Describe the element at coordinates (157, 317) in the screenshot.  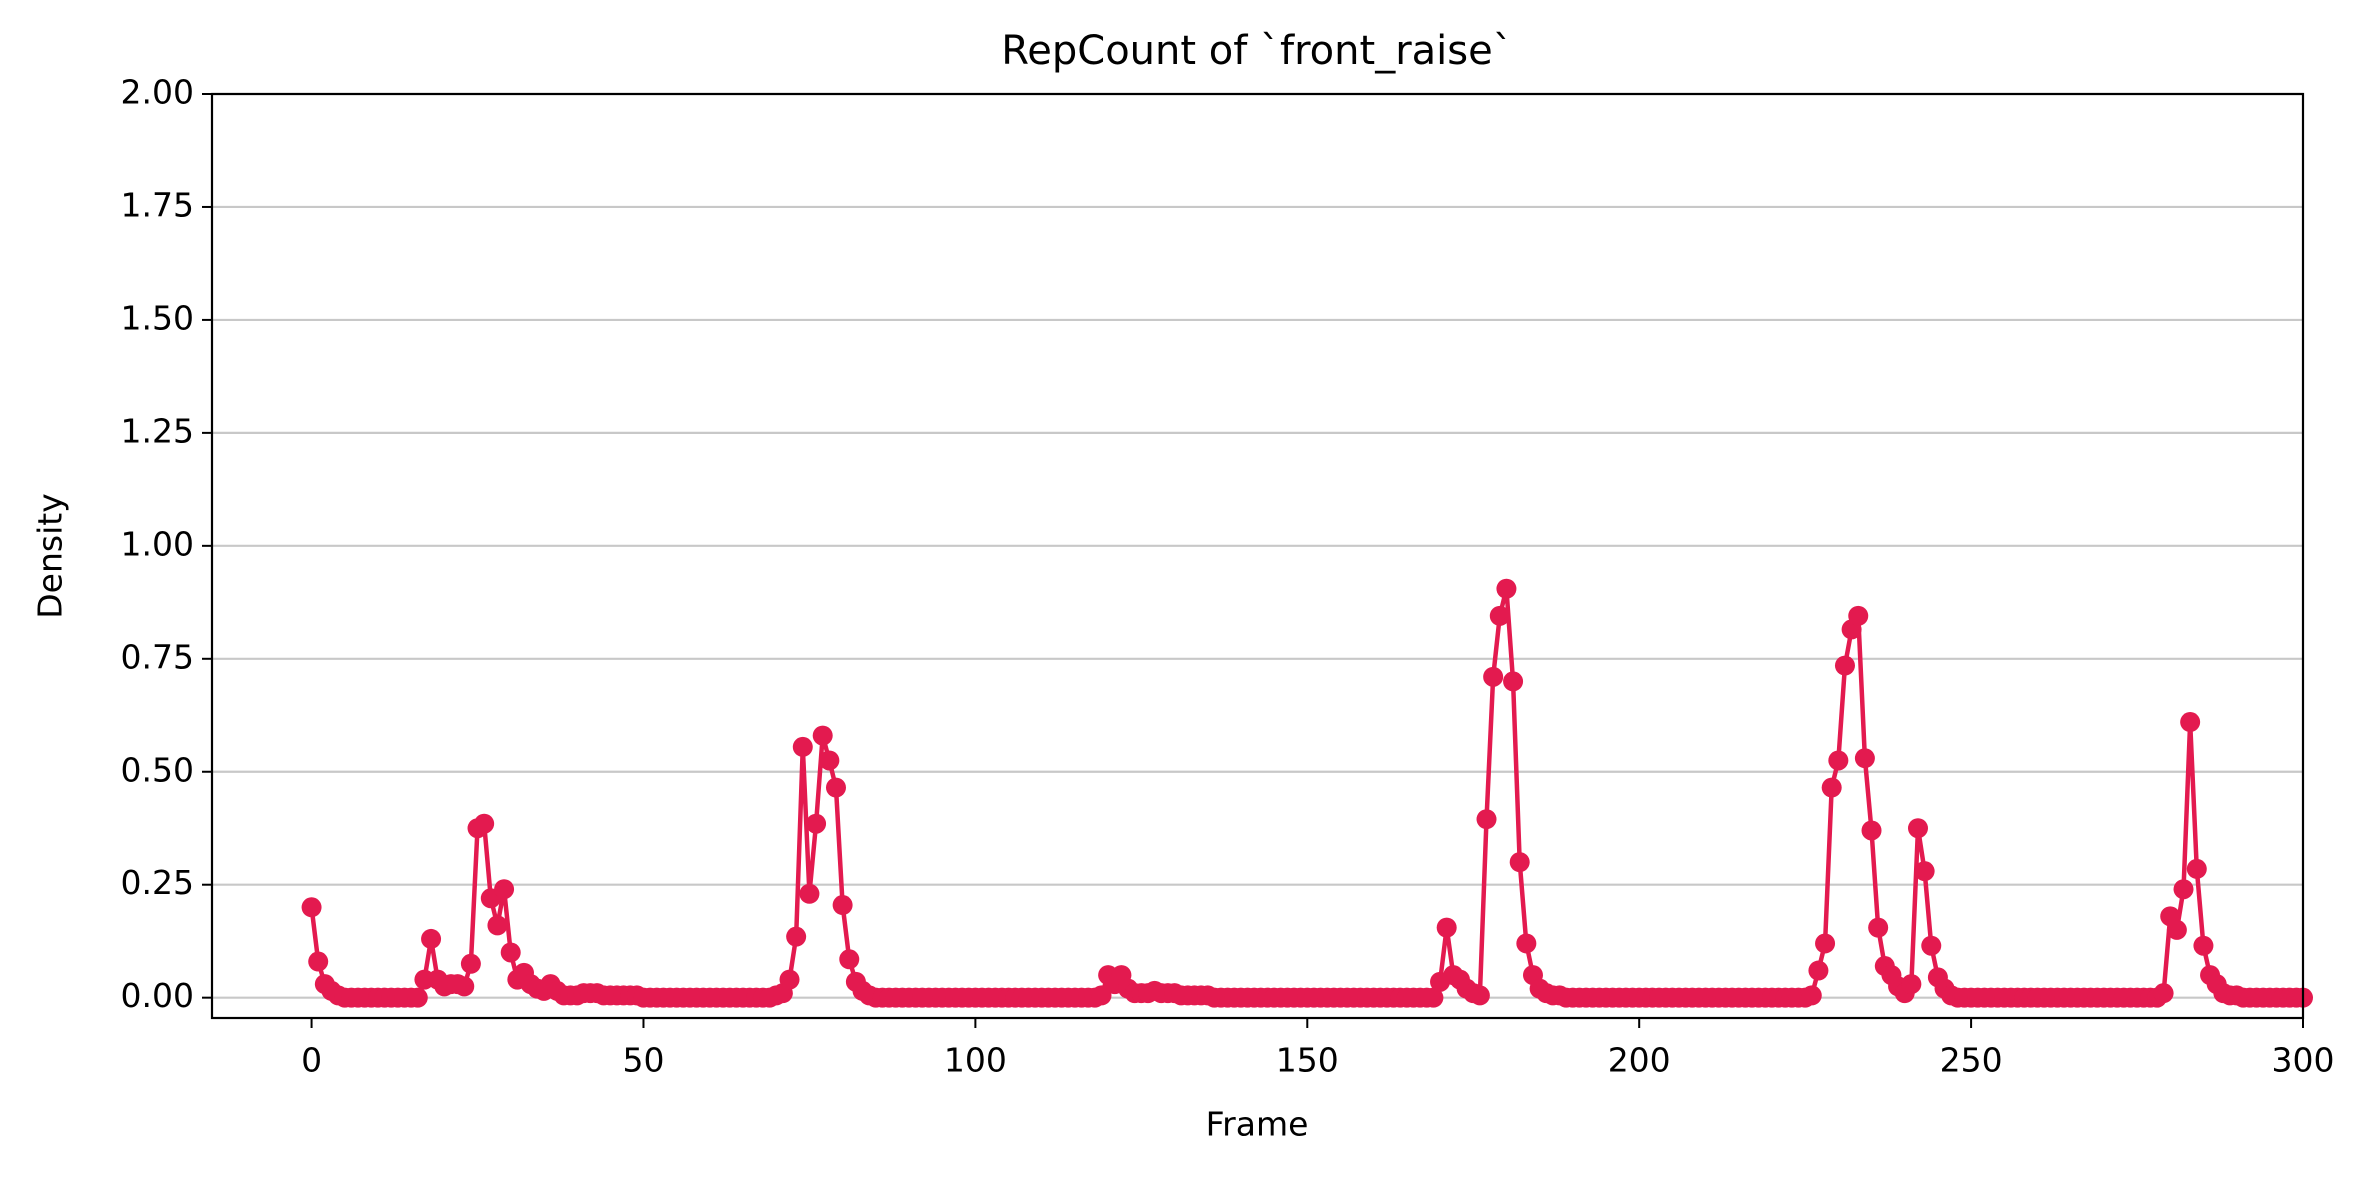
I see `y-tick-label: 1.50` at that location.